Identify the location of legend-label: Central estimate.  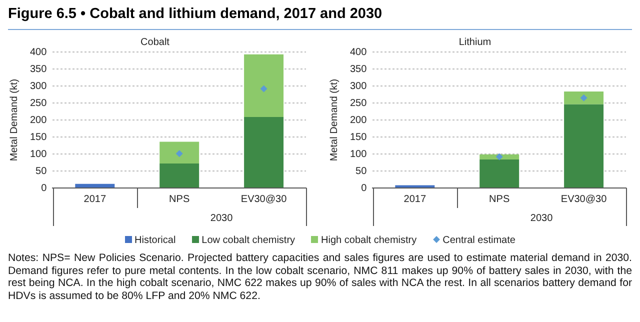
(479, 240).